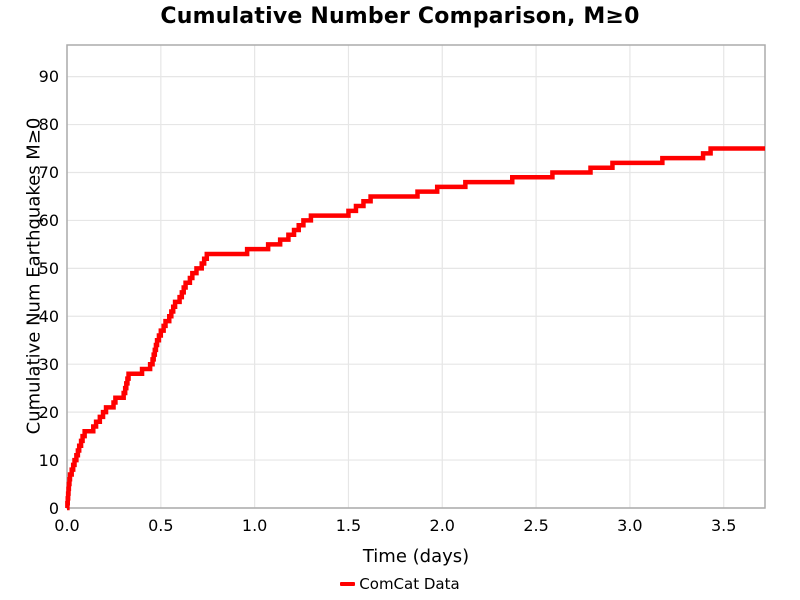 This screenshot has width=800, height=600. I want to click on x-tick-label: 0.5, so click(161, 525).